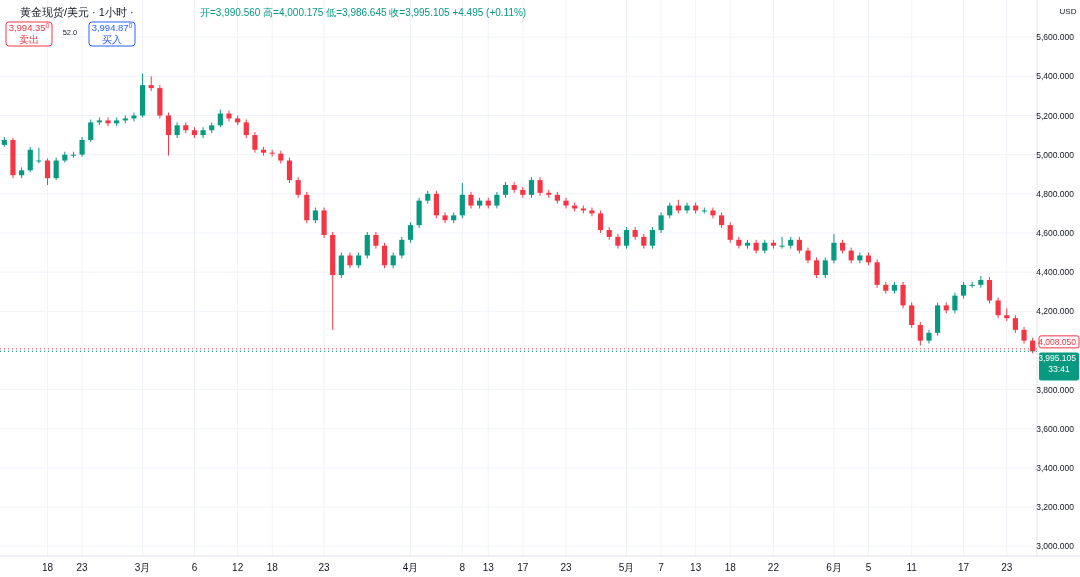 This screenshot has height=577, width=1080. Describe the element at coordinates (1055, 232) in the screenshot. I see `y-tick-label: 4,600.000` at that location.